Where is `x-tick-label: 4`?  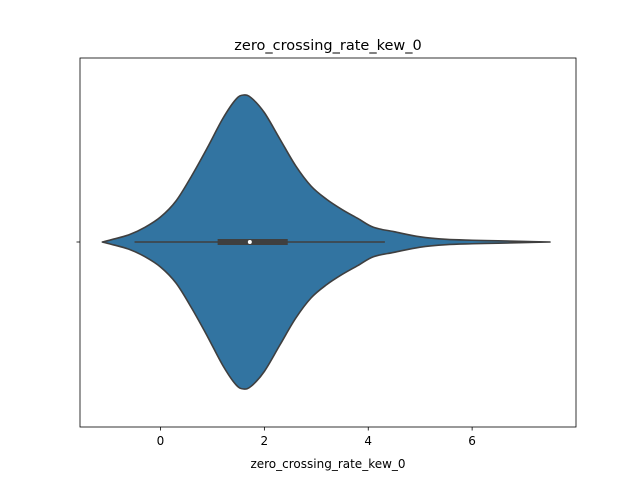 x-tick-label: 4 is located at coordinates (368, 441).